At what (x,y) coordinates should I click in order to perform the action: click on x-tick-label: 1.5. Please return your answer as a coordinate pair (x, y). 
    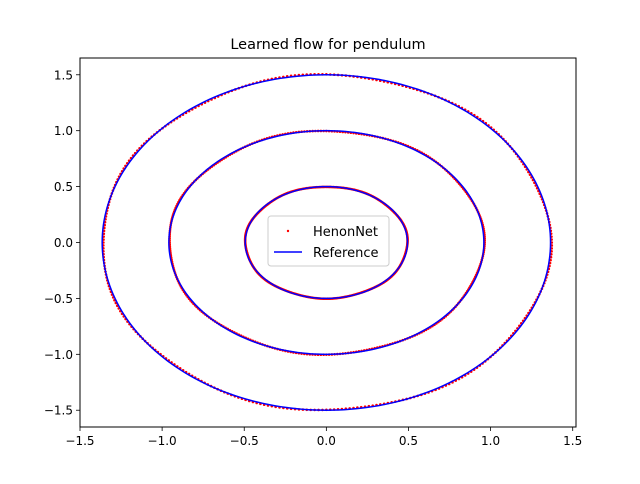
    Looking at the image, I should click on (572, 441).